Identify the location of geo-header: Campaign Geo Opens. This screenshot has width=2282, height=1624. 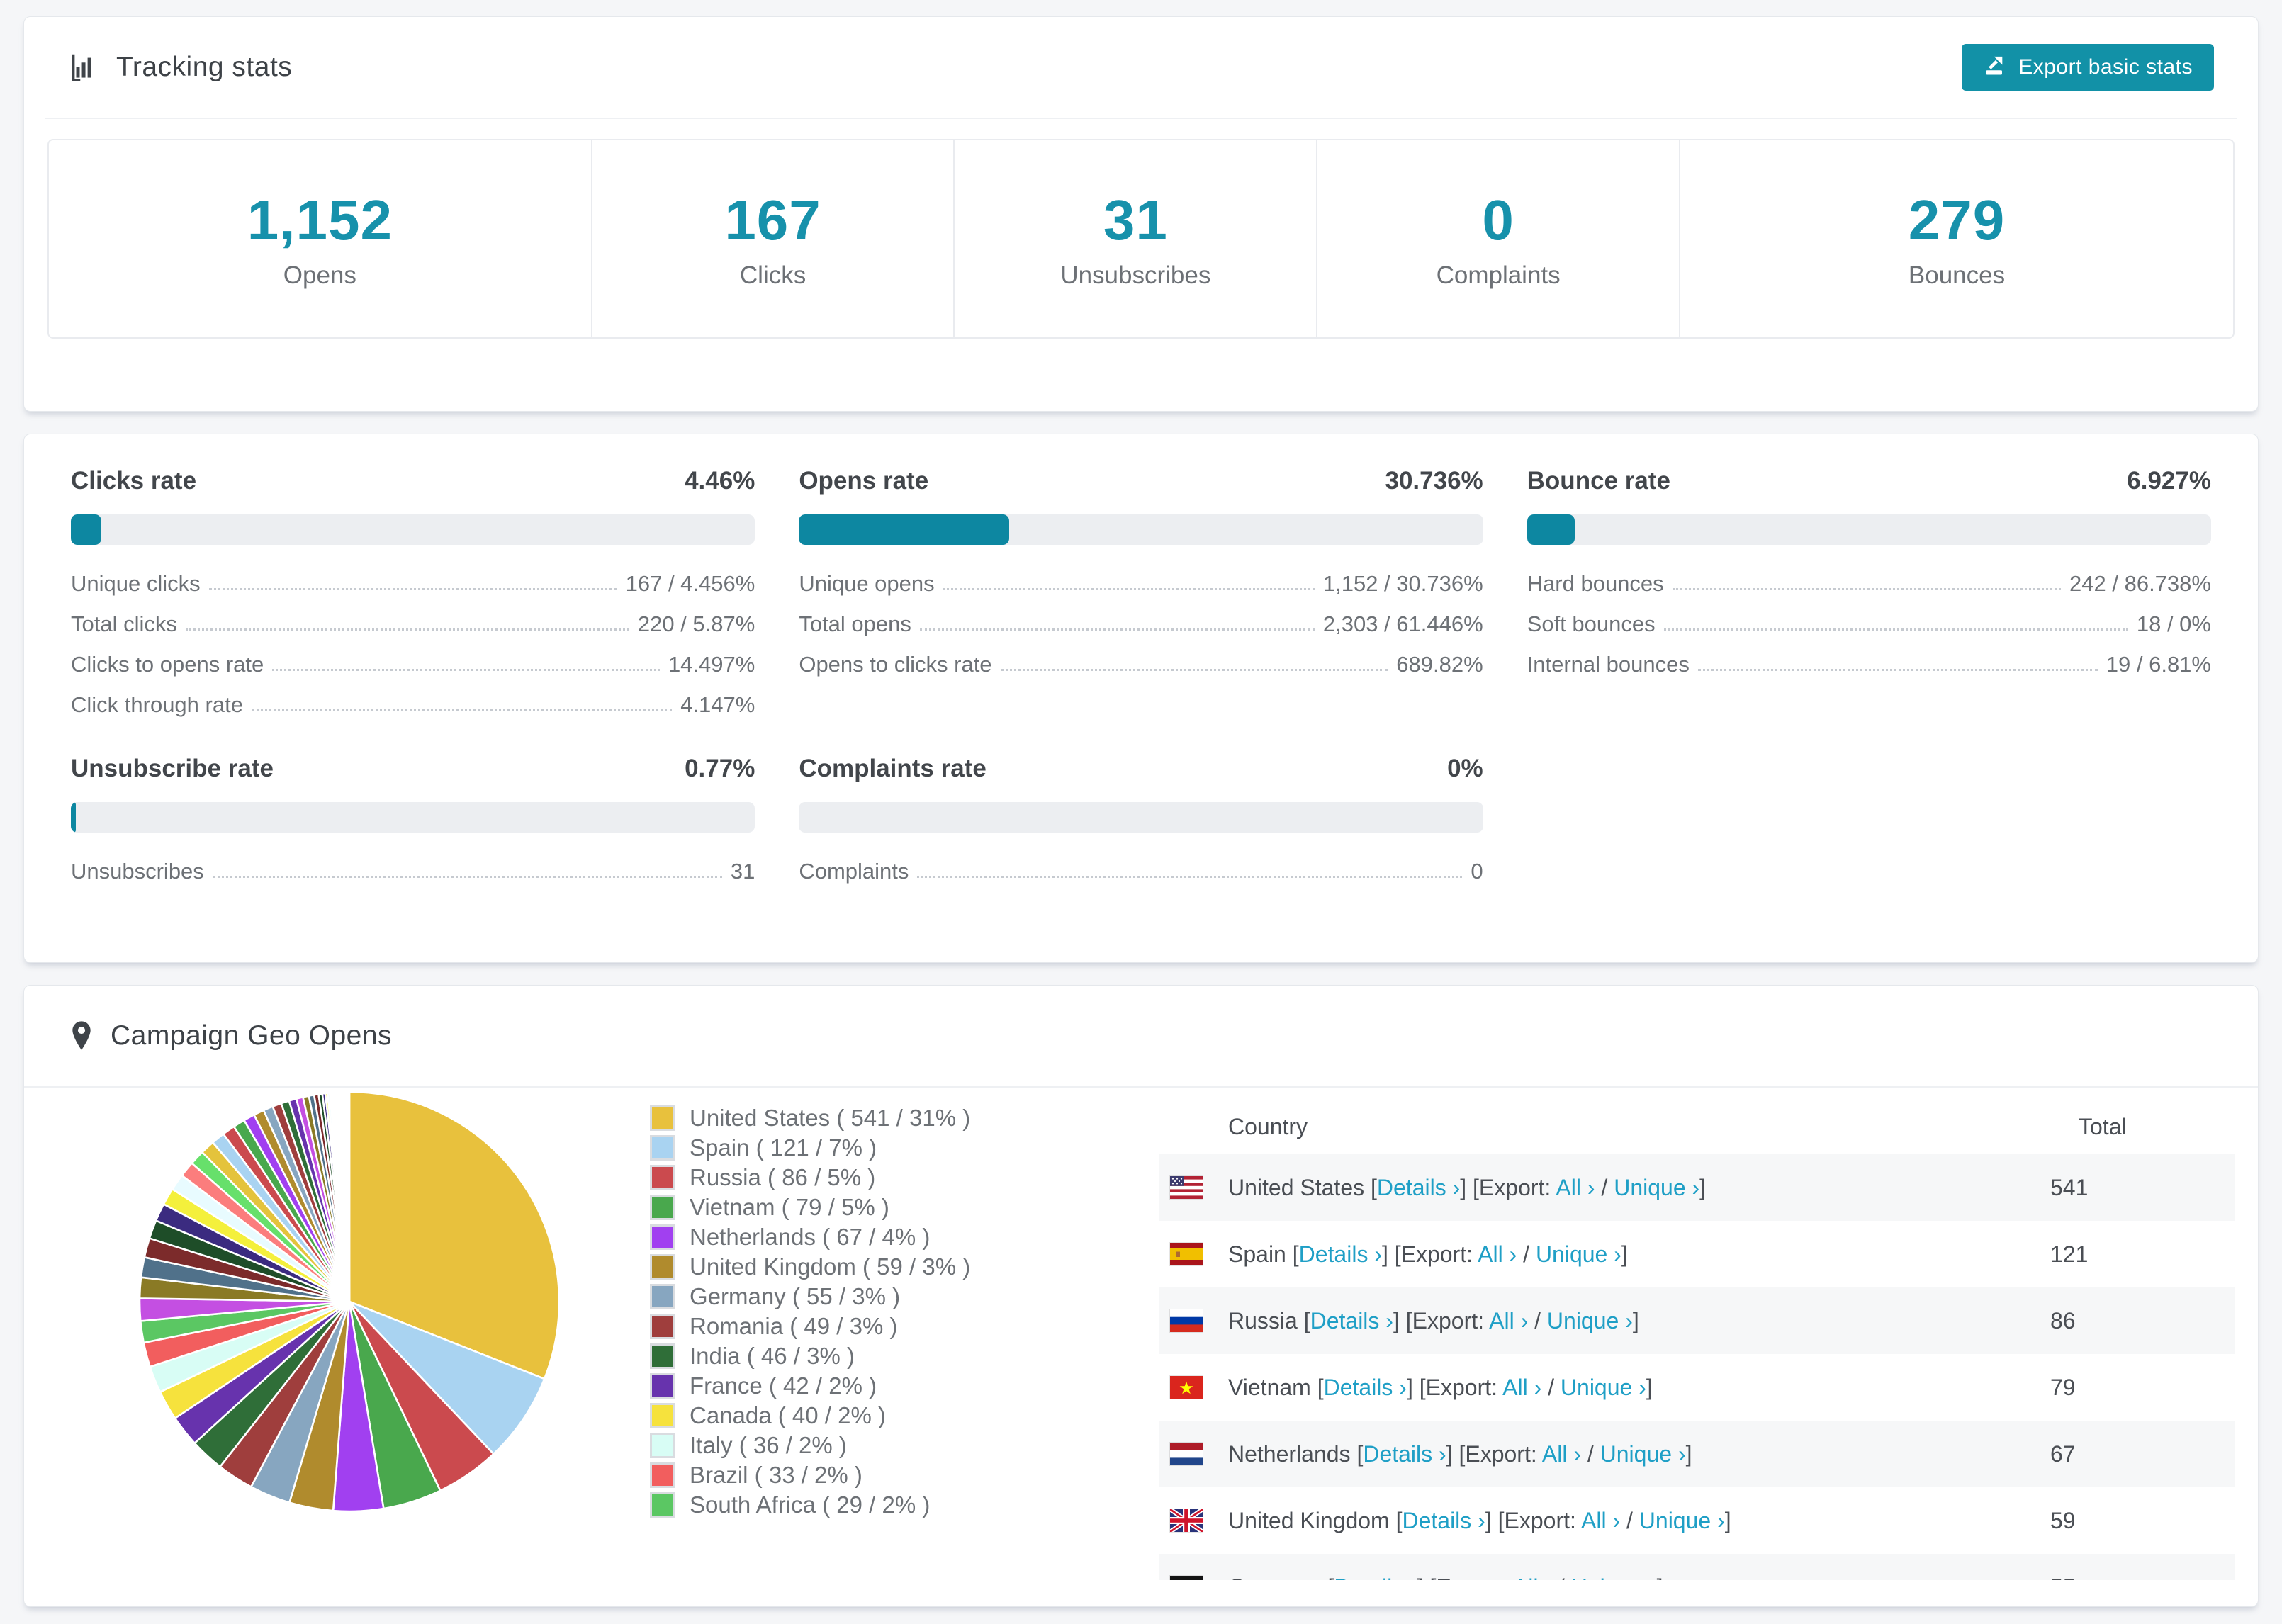
(1141, 1036).